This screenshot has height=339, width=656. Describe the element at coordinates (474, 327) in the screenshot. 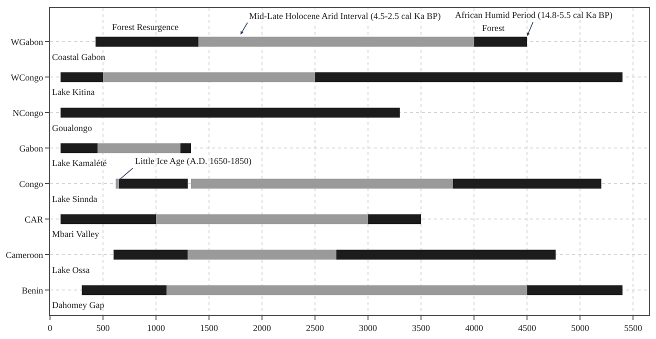

I see `x-tick-label: 4000` at that location.